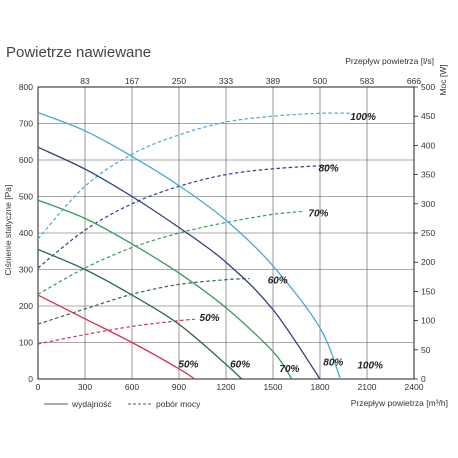  What do you see at coordinates (428, 116) in the screenshot?
I see `y2-tick-label: 450` at bounding box center [428, 116].